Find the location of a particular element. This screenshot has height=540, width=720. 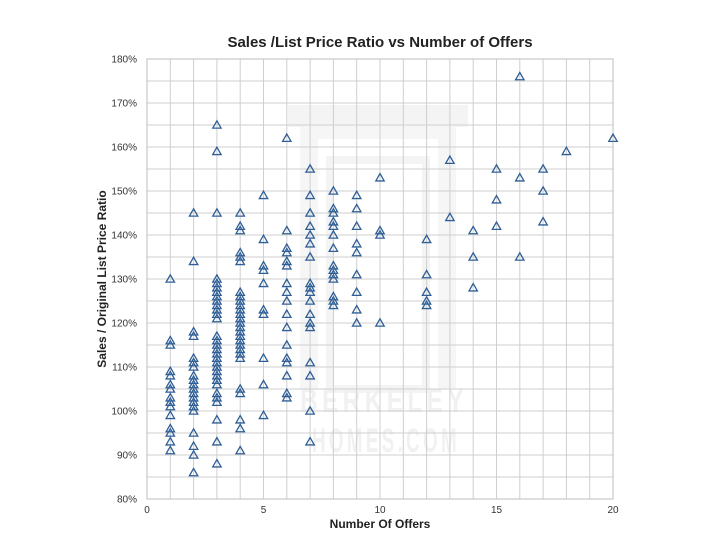

y-tick-label: 140% is located at coordinates (124, 236).